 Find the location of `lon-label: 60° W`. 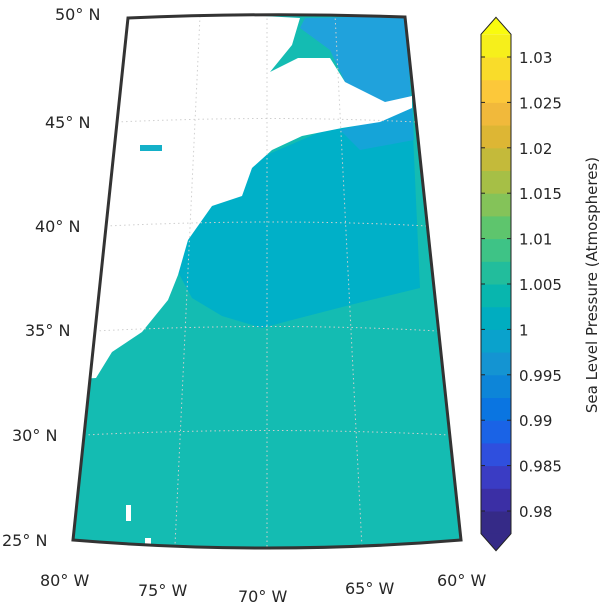

lon-label: 60° W is located at coordinates (461, 580).